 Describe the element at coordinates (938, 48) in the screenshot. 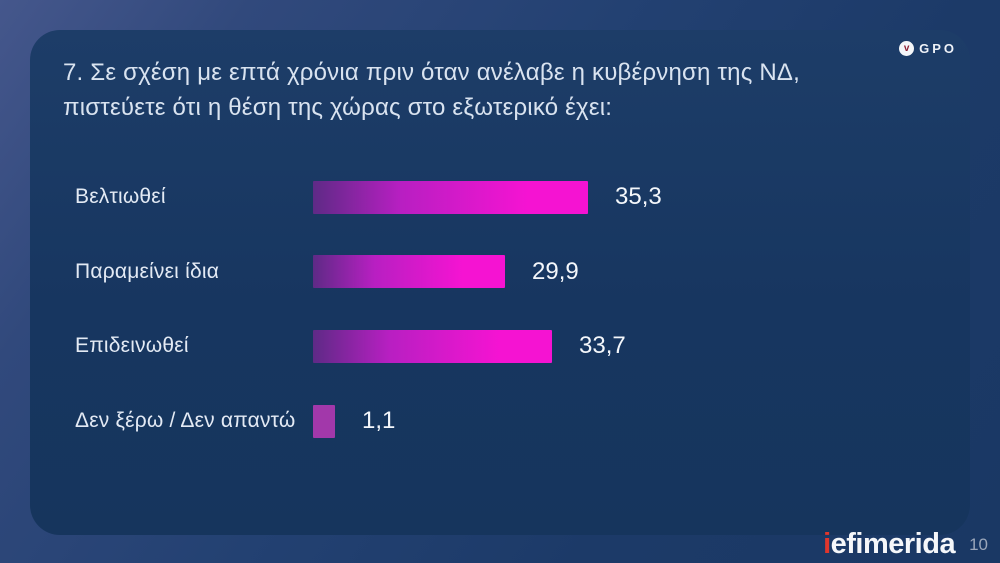

I see `gpo-logo-text: GPO` at that location.